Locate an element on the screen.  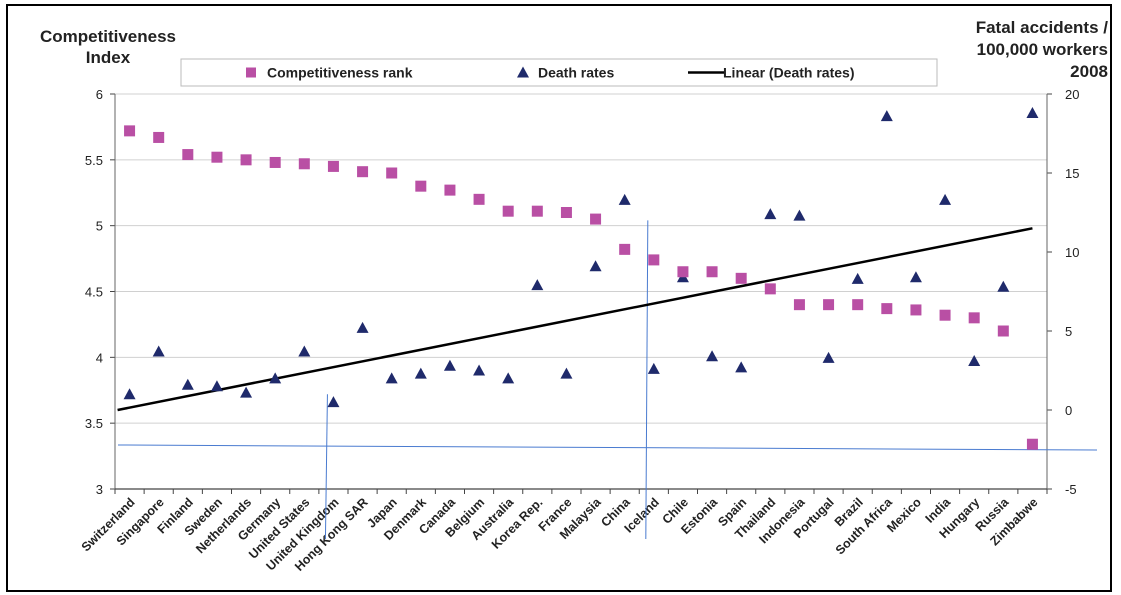
y-right-tick-label: -5 is located at coordinates (1071, 489).